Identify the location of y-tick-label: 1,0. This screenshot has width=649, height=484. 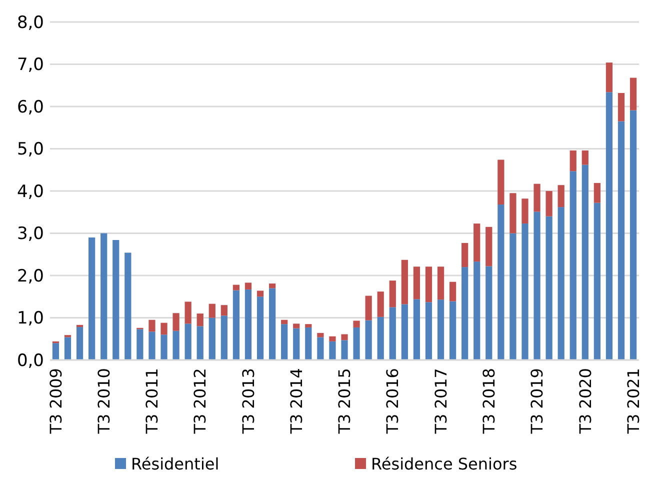
(30, 318).